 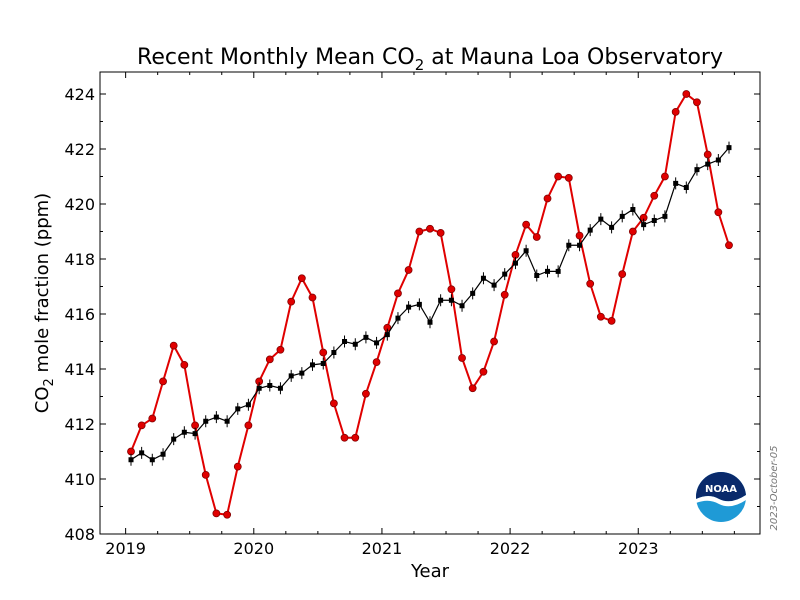 What do you see at coordinates (44, 303) in the screenshot?
I see `y-axis-label: CO2 mole fraction (ppm)` at bounding box center [44, 303].